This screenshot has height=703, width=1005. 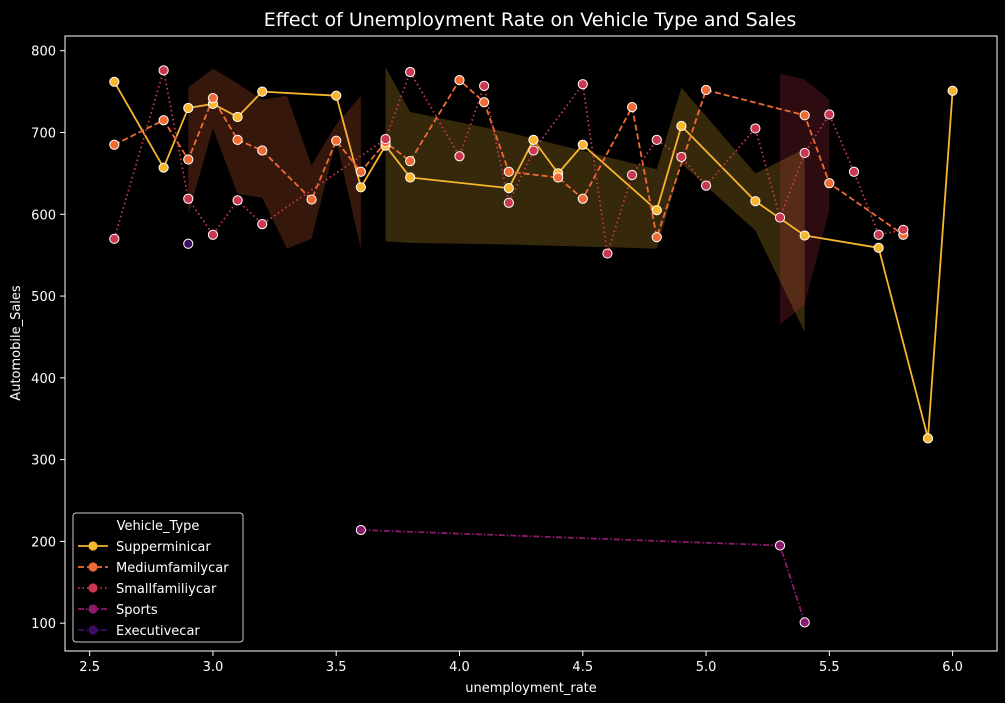 I want to click on x-tick-label: 4.0, so click(x=459, y=667).